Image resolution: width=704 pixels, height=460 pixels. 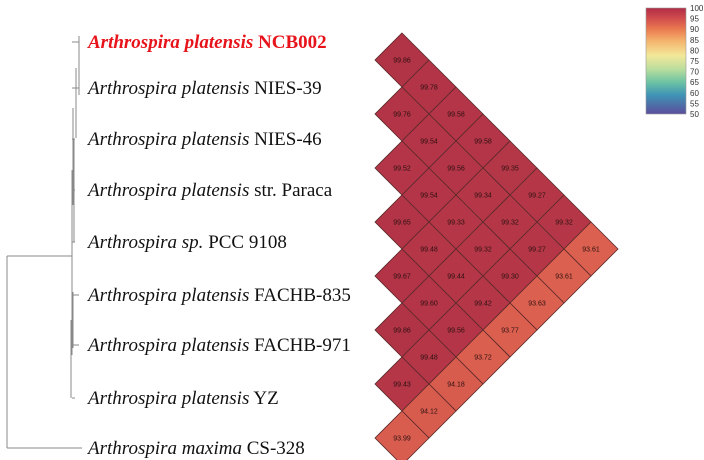 What do you see at coordinates (285, 139) in the screenshot?
I see `taxon-strain: NIES-46` at bounding box center [285, 139].